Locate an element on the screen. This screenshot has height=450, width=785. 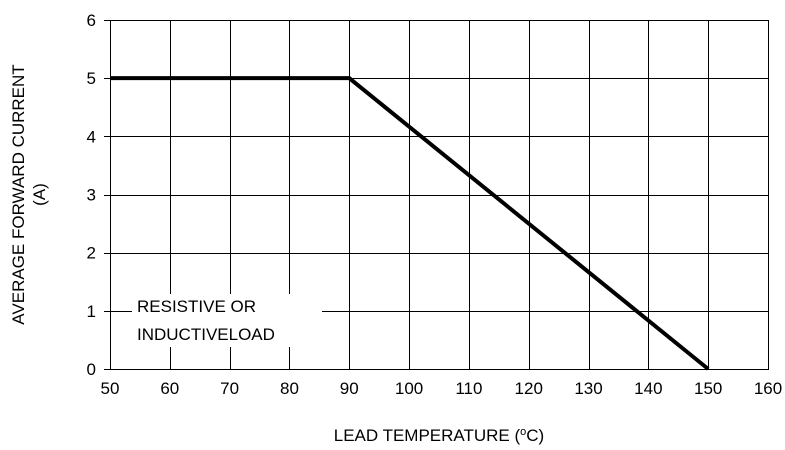
y-tick-label-0: 0 is located at coordinates (91, 369).